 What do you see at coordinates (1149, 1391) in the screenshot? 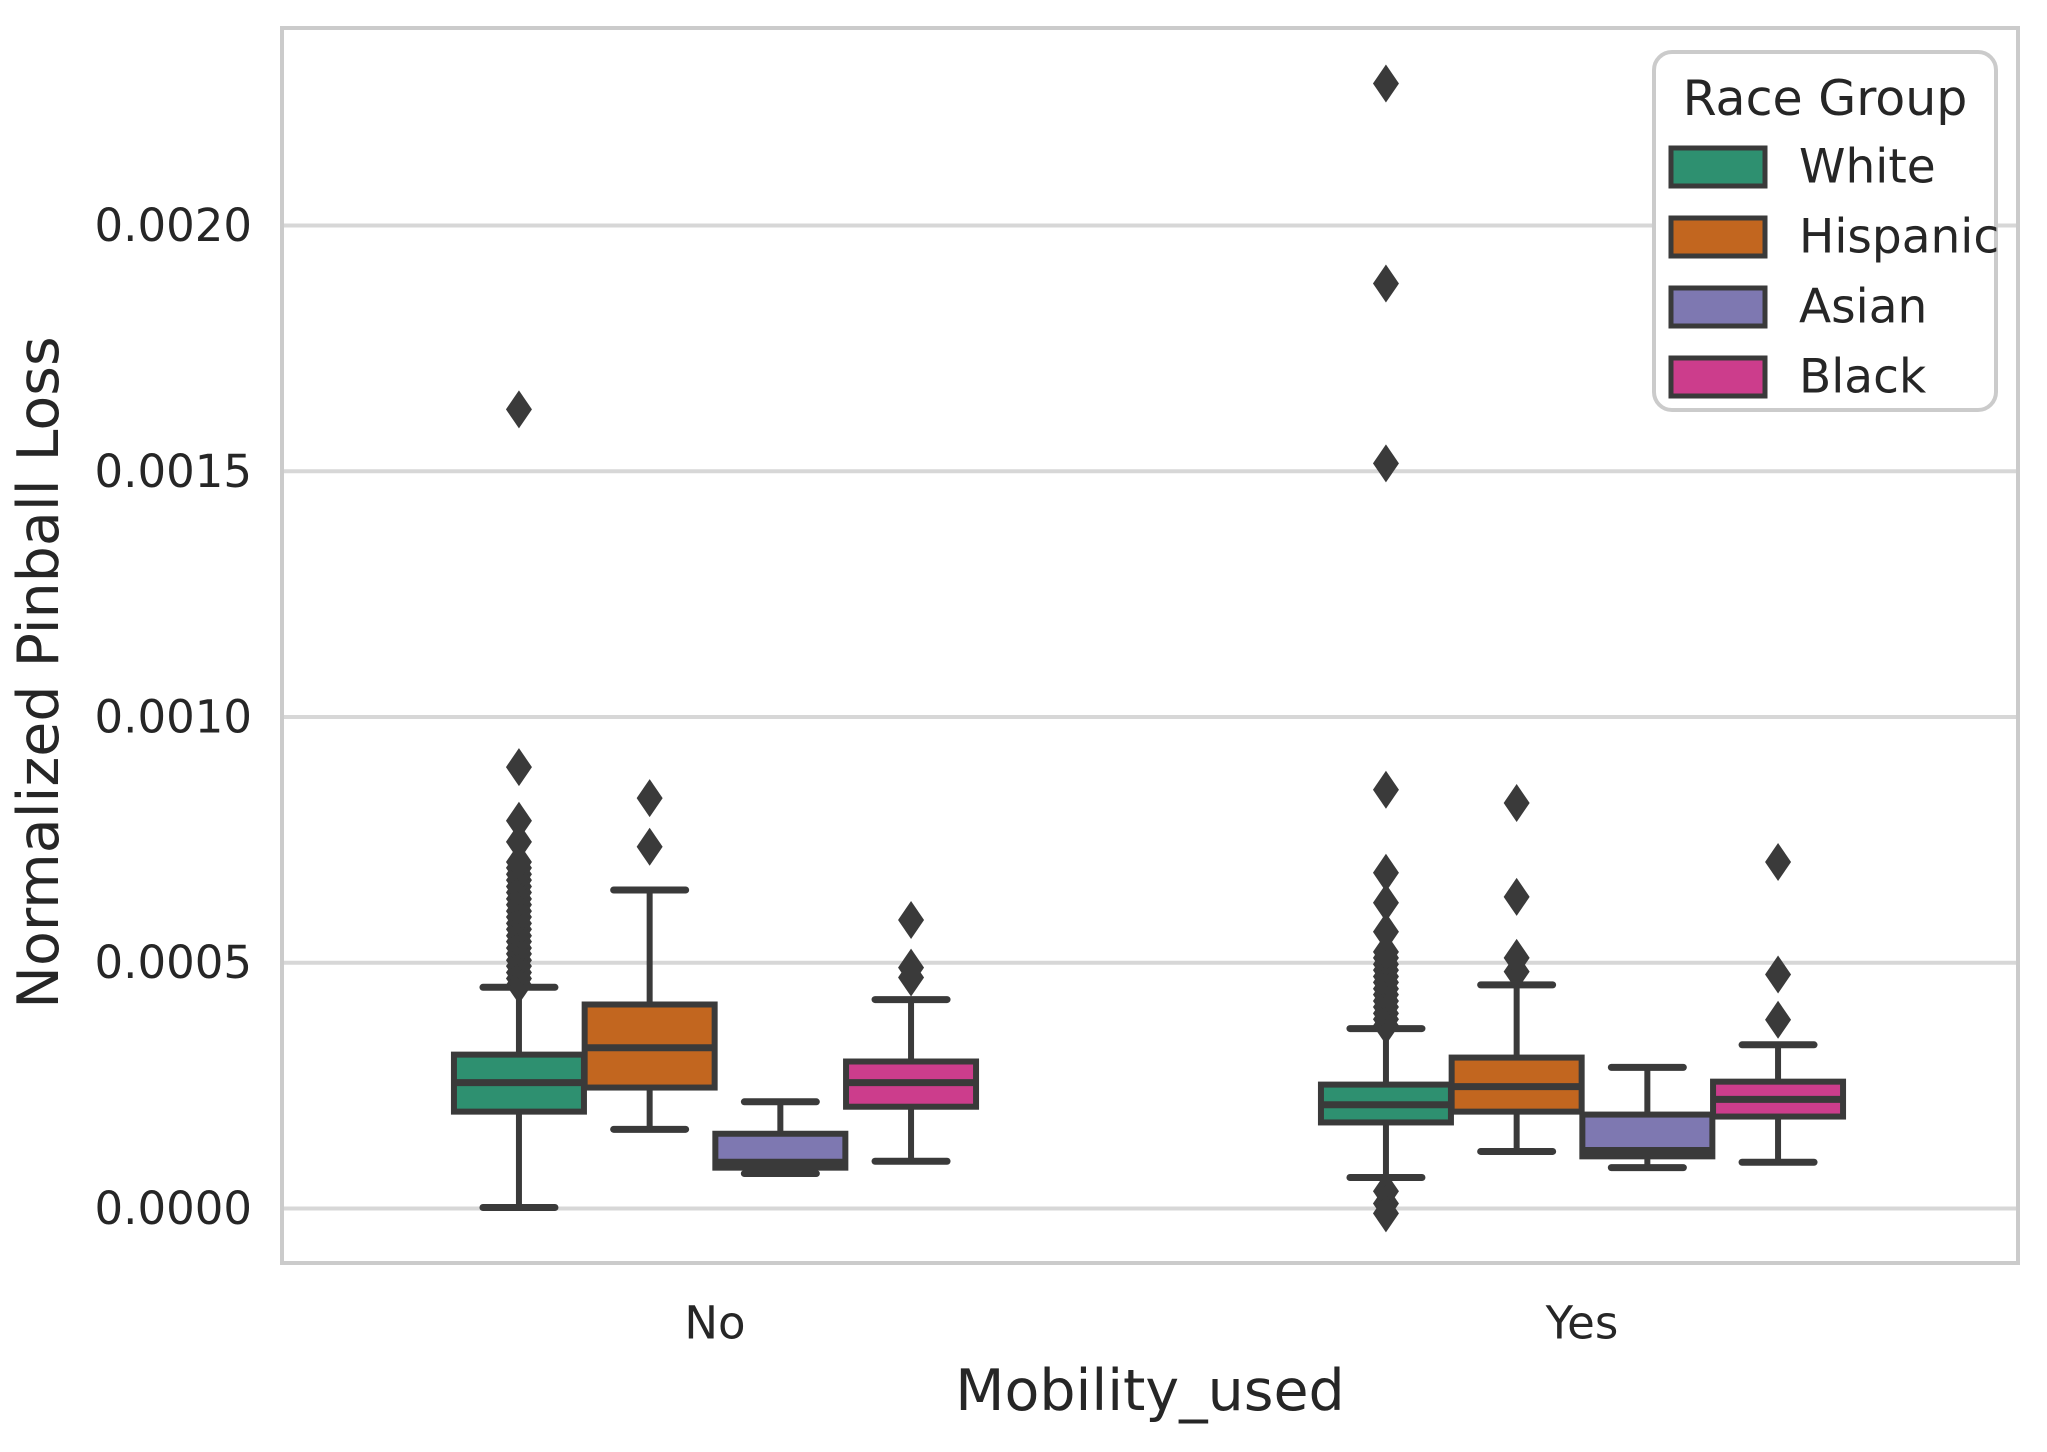
I see `x-axis-label: Mobility_used` at bounding box center [1149, 1391].